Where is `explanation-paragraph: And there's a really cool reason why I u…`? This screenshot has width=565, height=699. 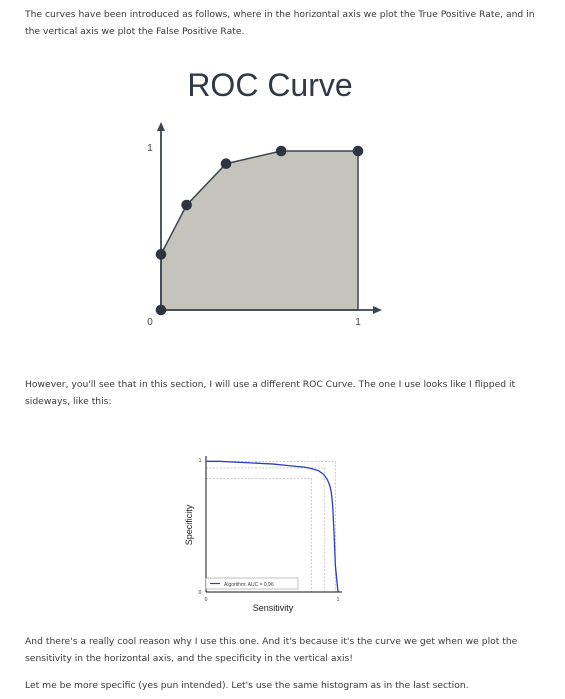
explanation-paragraph: And there's a really cool reason why I u… is located at coordinates (271, 650).